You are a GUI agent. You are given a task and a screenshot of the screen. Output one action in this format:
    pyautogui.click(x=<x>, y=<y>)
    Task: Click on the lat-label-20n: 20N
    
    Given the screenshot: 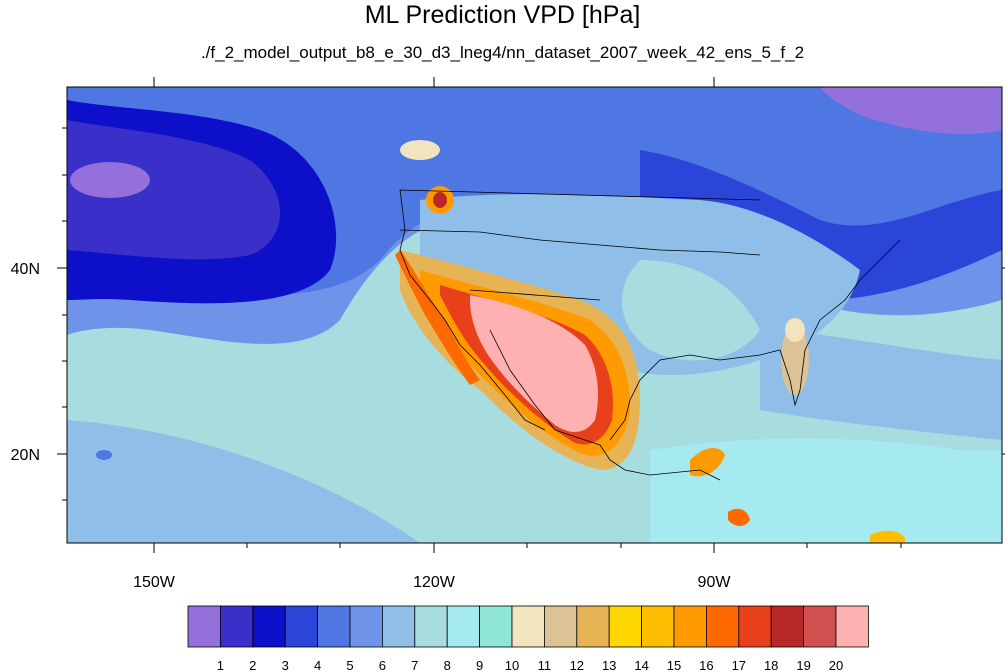 What is the action you would take?
    pyautogui.click(x=25, y=455)
    